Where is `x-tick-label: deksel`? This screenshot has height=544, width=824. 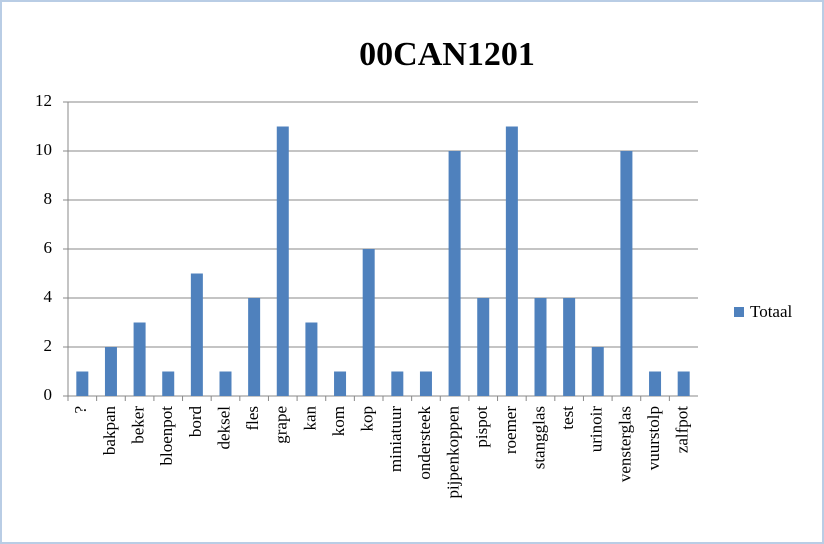 x-tick-label: deksel is located at coordinates (223, 428).